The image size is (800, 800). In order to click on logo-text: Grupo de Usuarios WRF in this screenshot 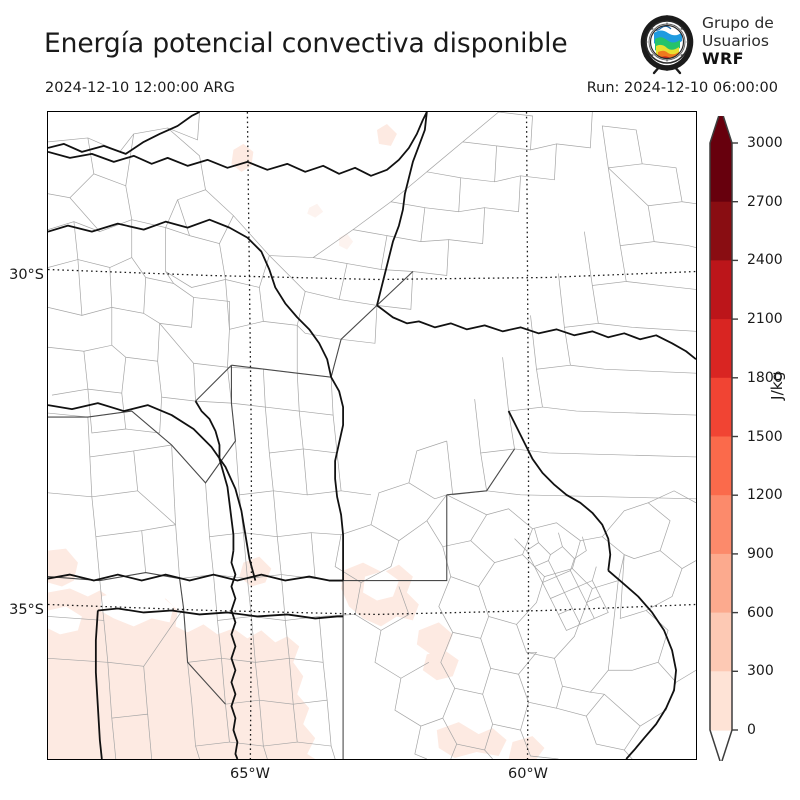, I will do `click(745, 41)`.